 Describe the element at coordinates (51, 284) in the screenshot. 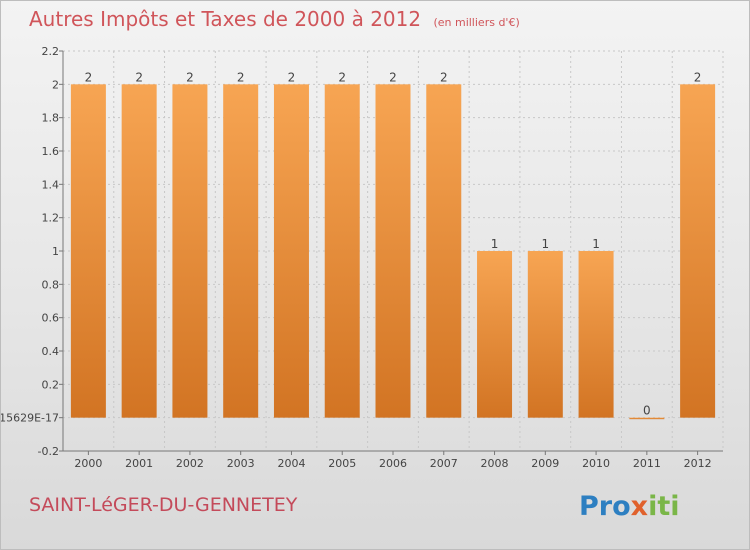

I see `y-tick-label: 0.8` at that location.